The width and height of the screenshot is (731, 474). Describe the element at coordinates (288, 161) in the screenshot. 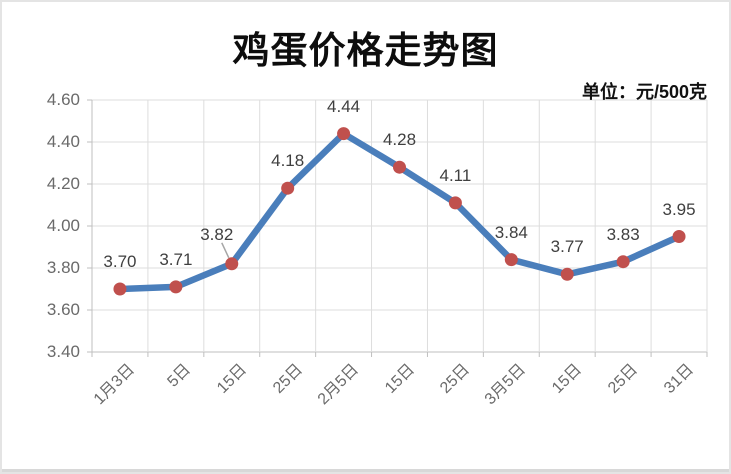

I see `data-label: 4.18` at that location.